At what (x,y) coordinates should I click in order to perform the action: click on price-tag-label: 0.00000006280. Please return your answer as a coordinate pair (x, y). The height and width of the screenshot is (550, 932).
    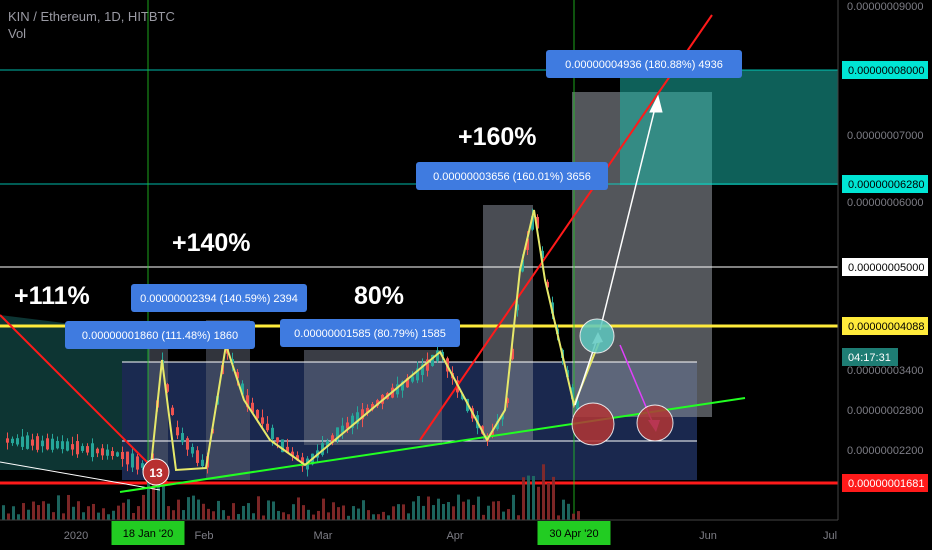
    Looking at the image, I should click on (886, 185).